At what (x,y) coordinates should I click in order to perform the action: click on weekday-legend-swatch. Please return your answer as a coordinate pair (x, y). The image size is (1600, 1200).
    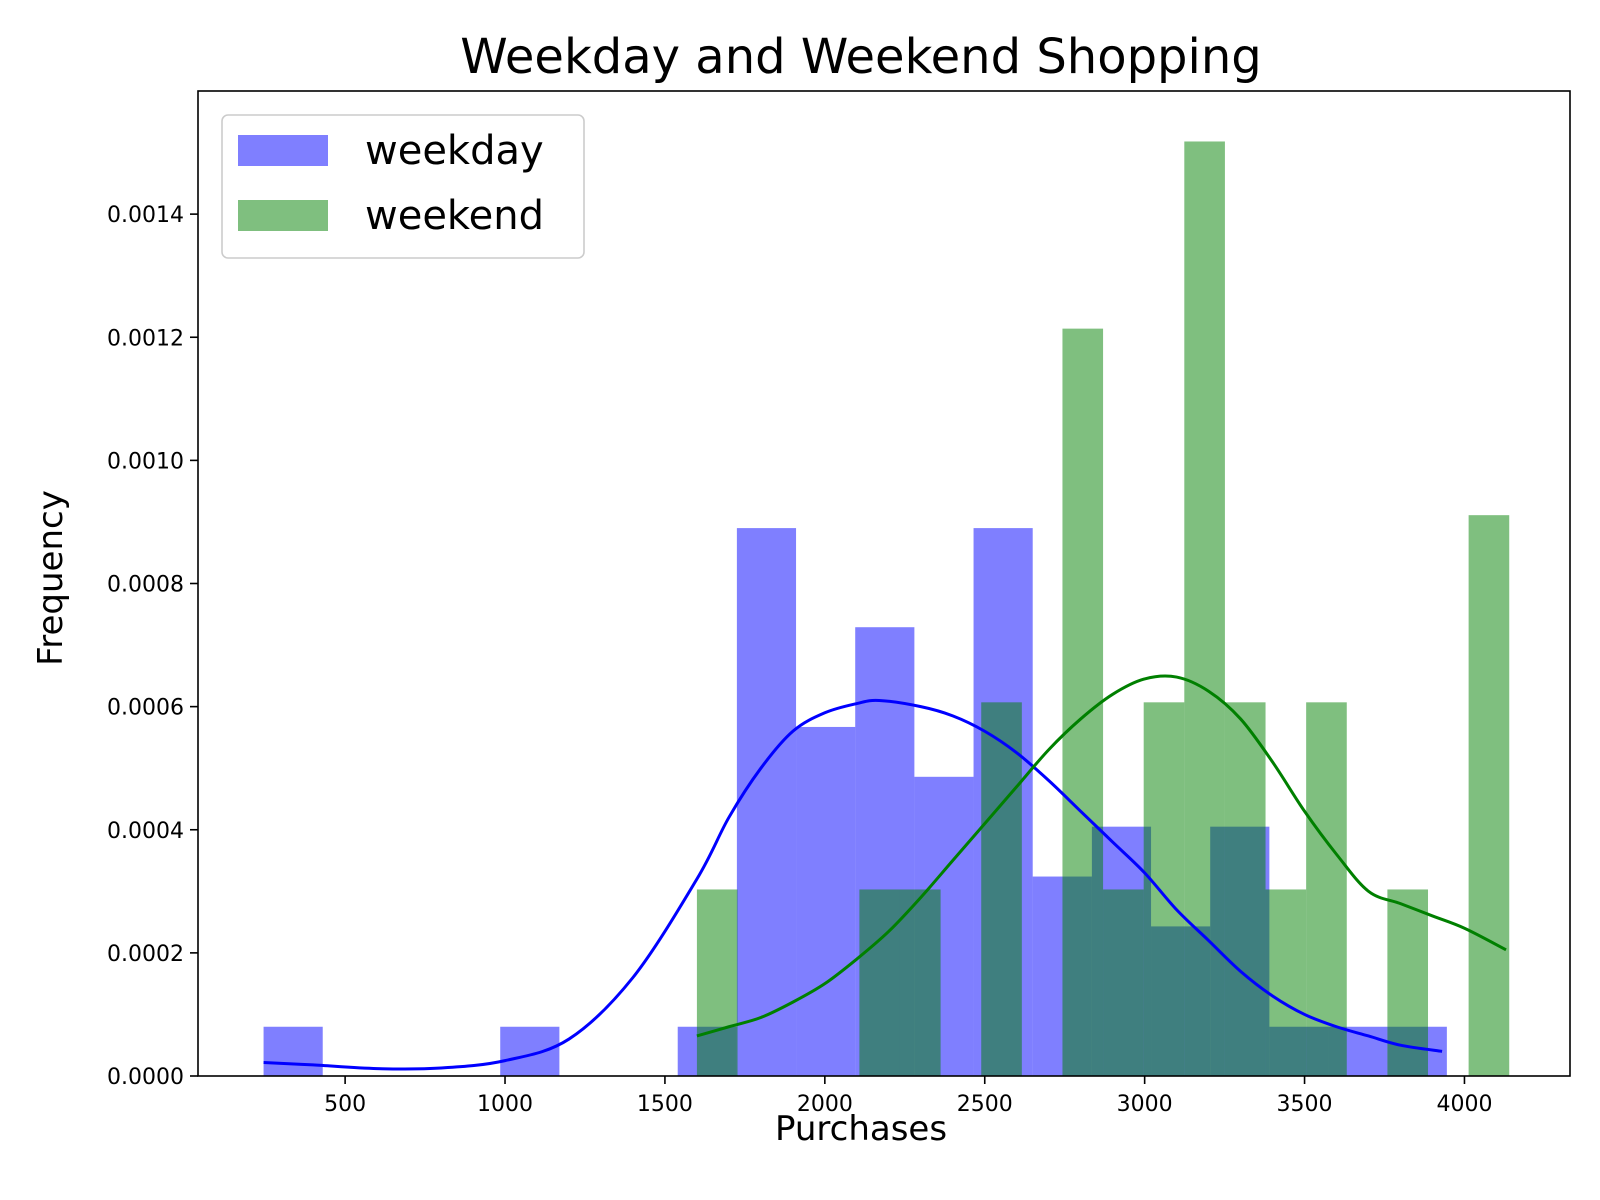
    Looking at the image, I should click on (283, 150).